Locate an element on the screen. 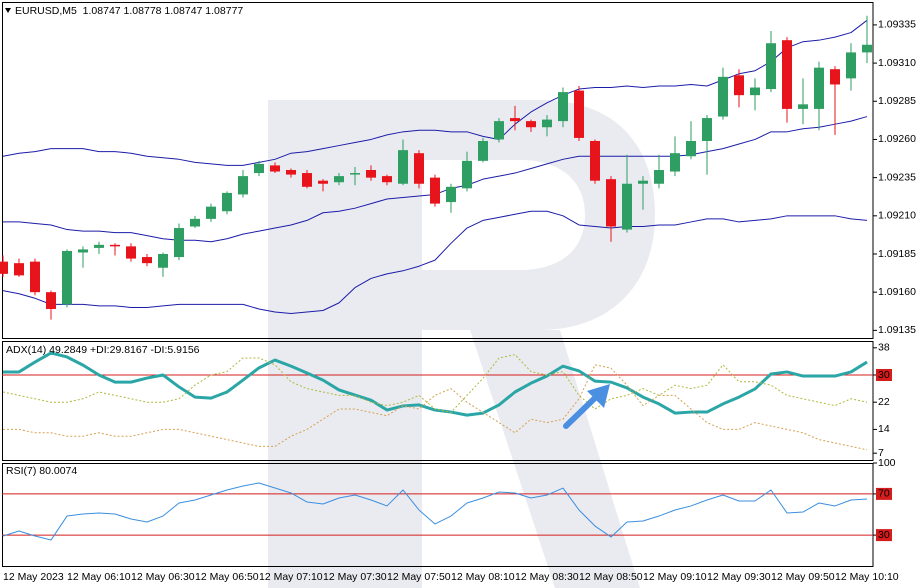 The height and width of the screenshot is (588, 919). x-tick-label: 12 May 07:30 is located at coordinates (355, 577).